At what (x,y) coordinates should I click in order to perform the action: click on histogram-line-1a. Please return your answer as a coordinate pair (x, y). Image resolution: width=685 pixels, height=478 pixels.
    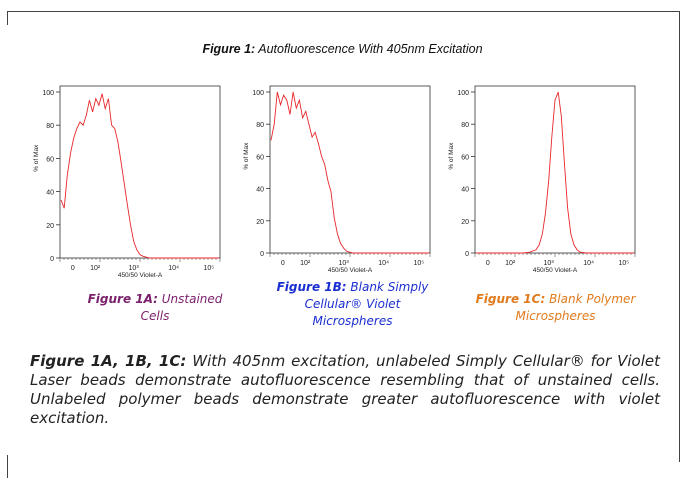
    Looking at the image, I should click on (139, 176).